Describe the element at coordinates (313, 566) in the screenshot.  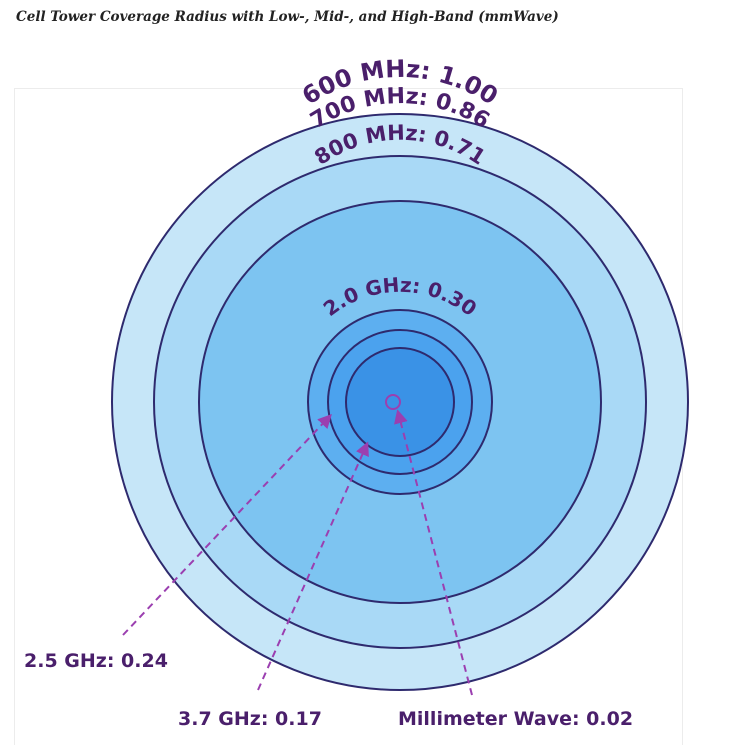
I see `pointer-3-7ghz` at that location.